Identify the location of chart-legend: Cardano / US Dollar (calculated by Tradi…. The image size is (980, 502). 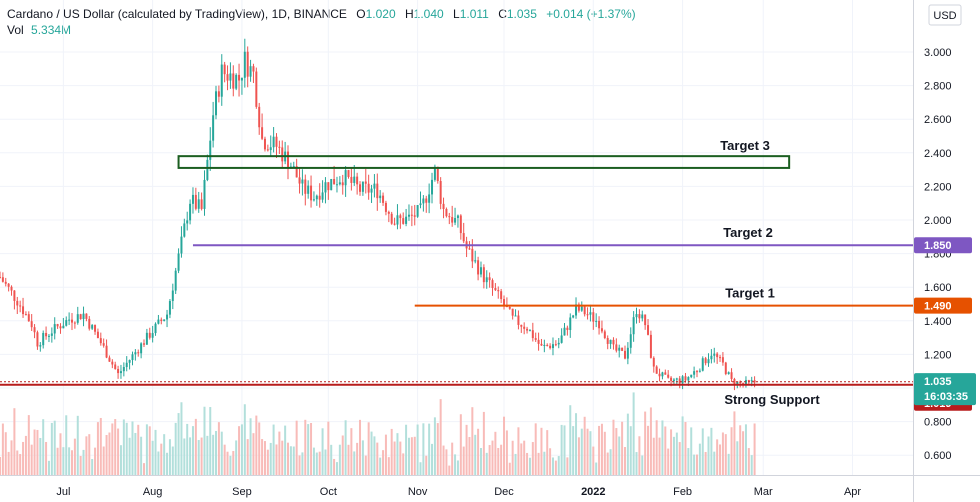
(321, 22).